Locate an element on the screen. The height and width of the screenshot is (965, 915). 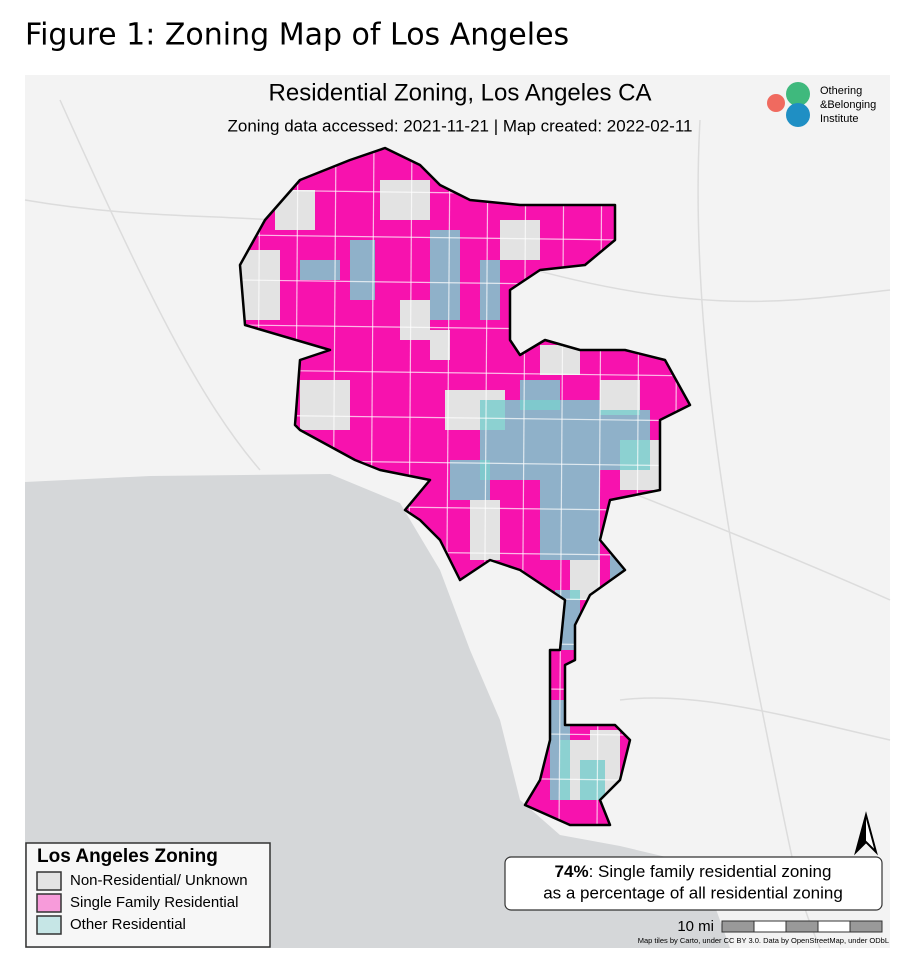
callout-box is located at coordinates (693, 883).